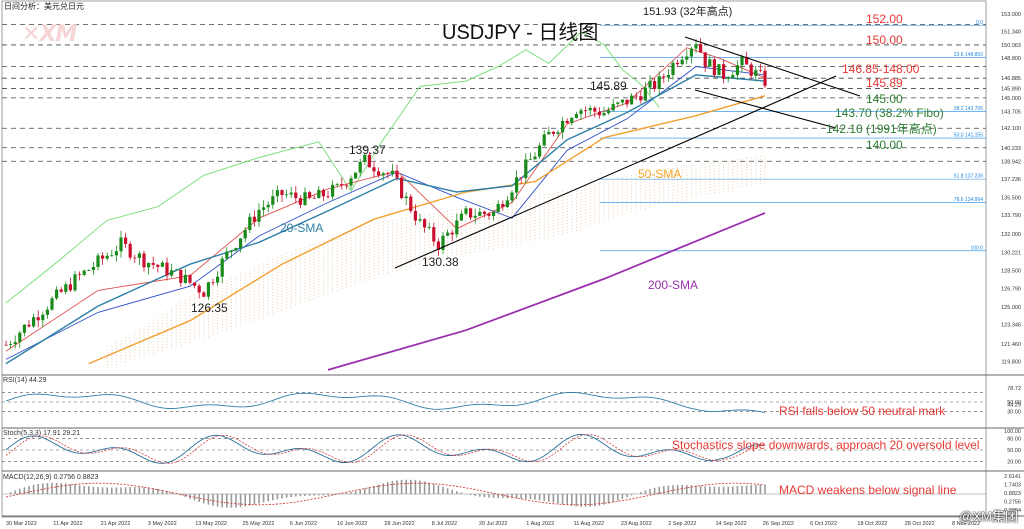 The image size is (1024, 529). I want to click on date-tick-label: 6 Jun 2022, so click(303, 524).